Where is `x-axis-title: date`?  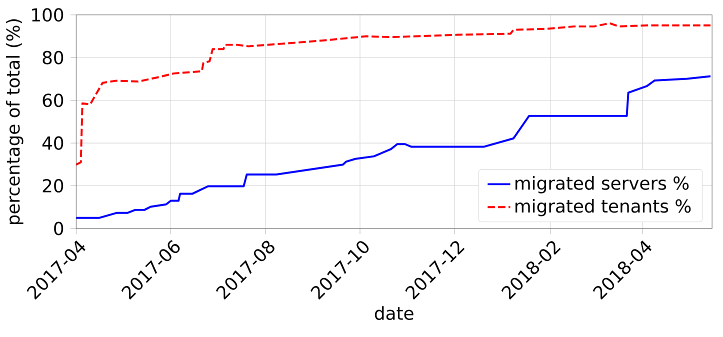 x-axis-title: date is located at coordinates (394, 313).